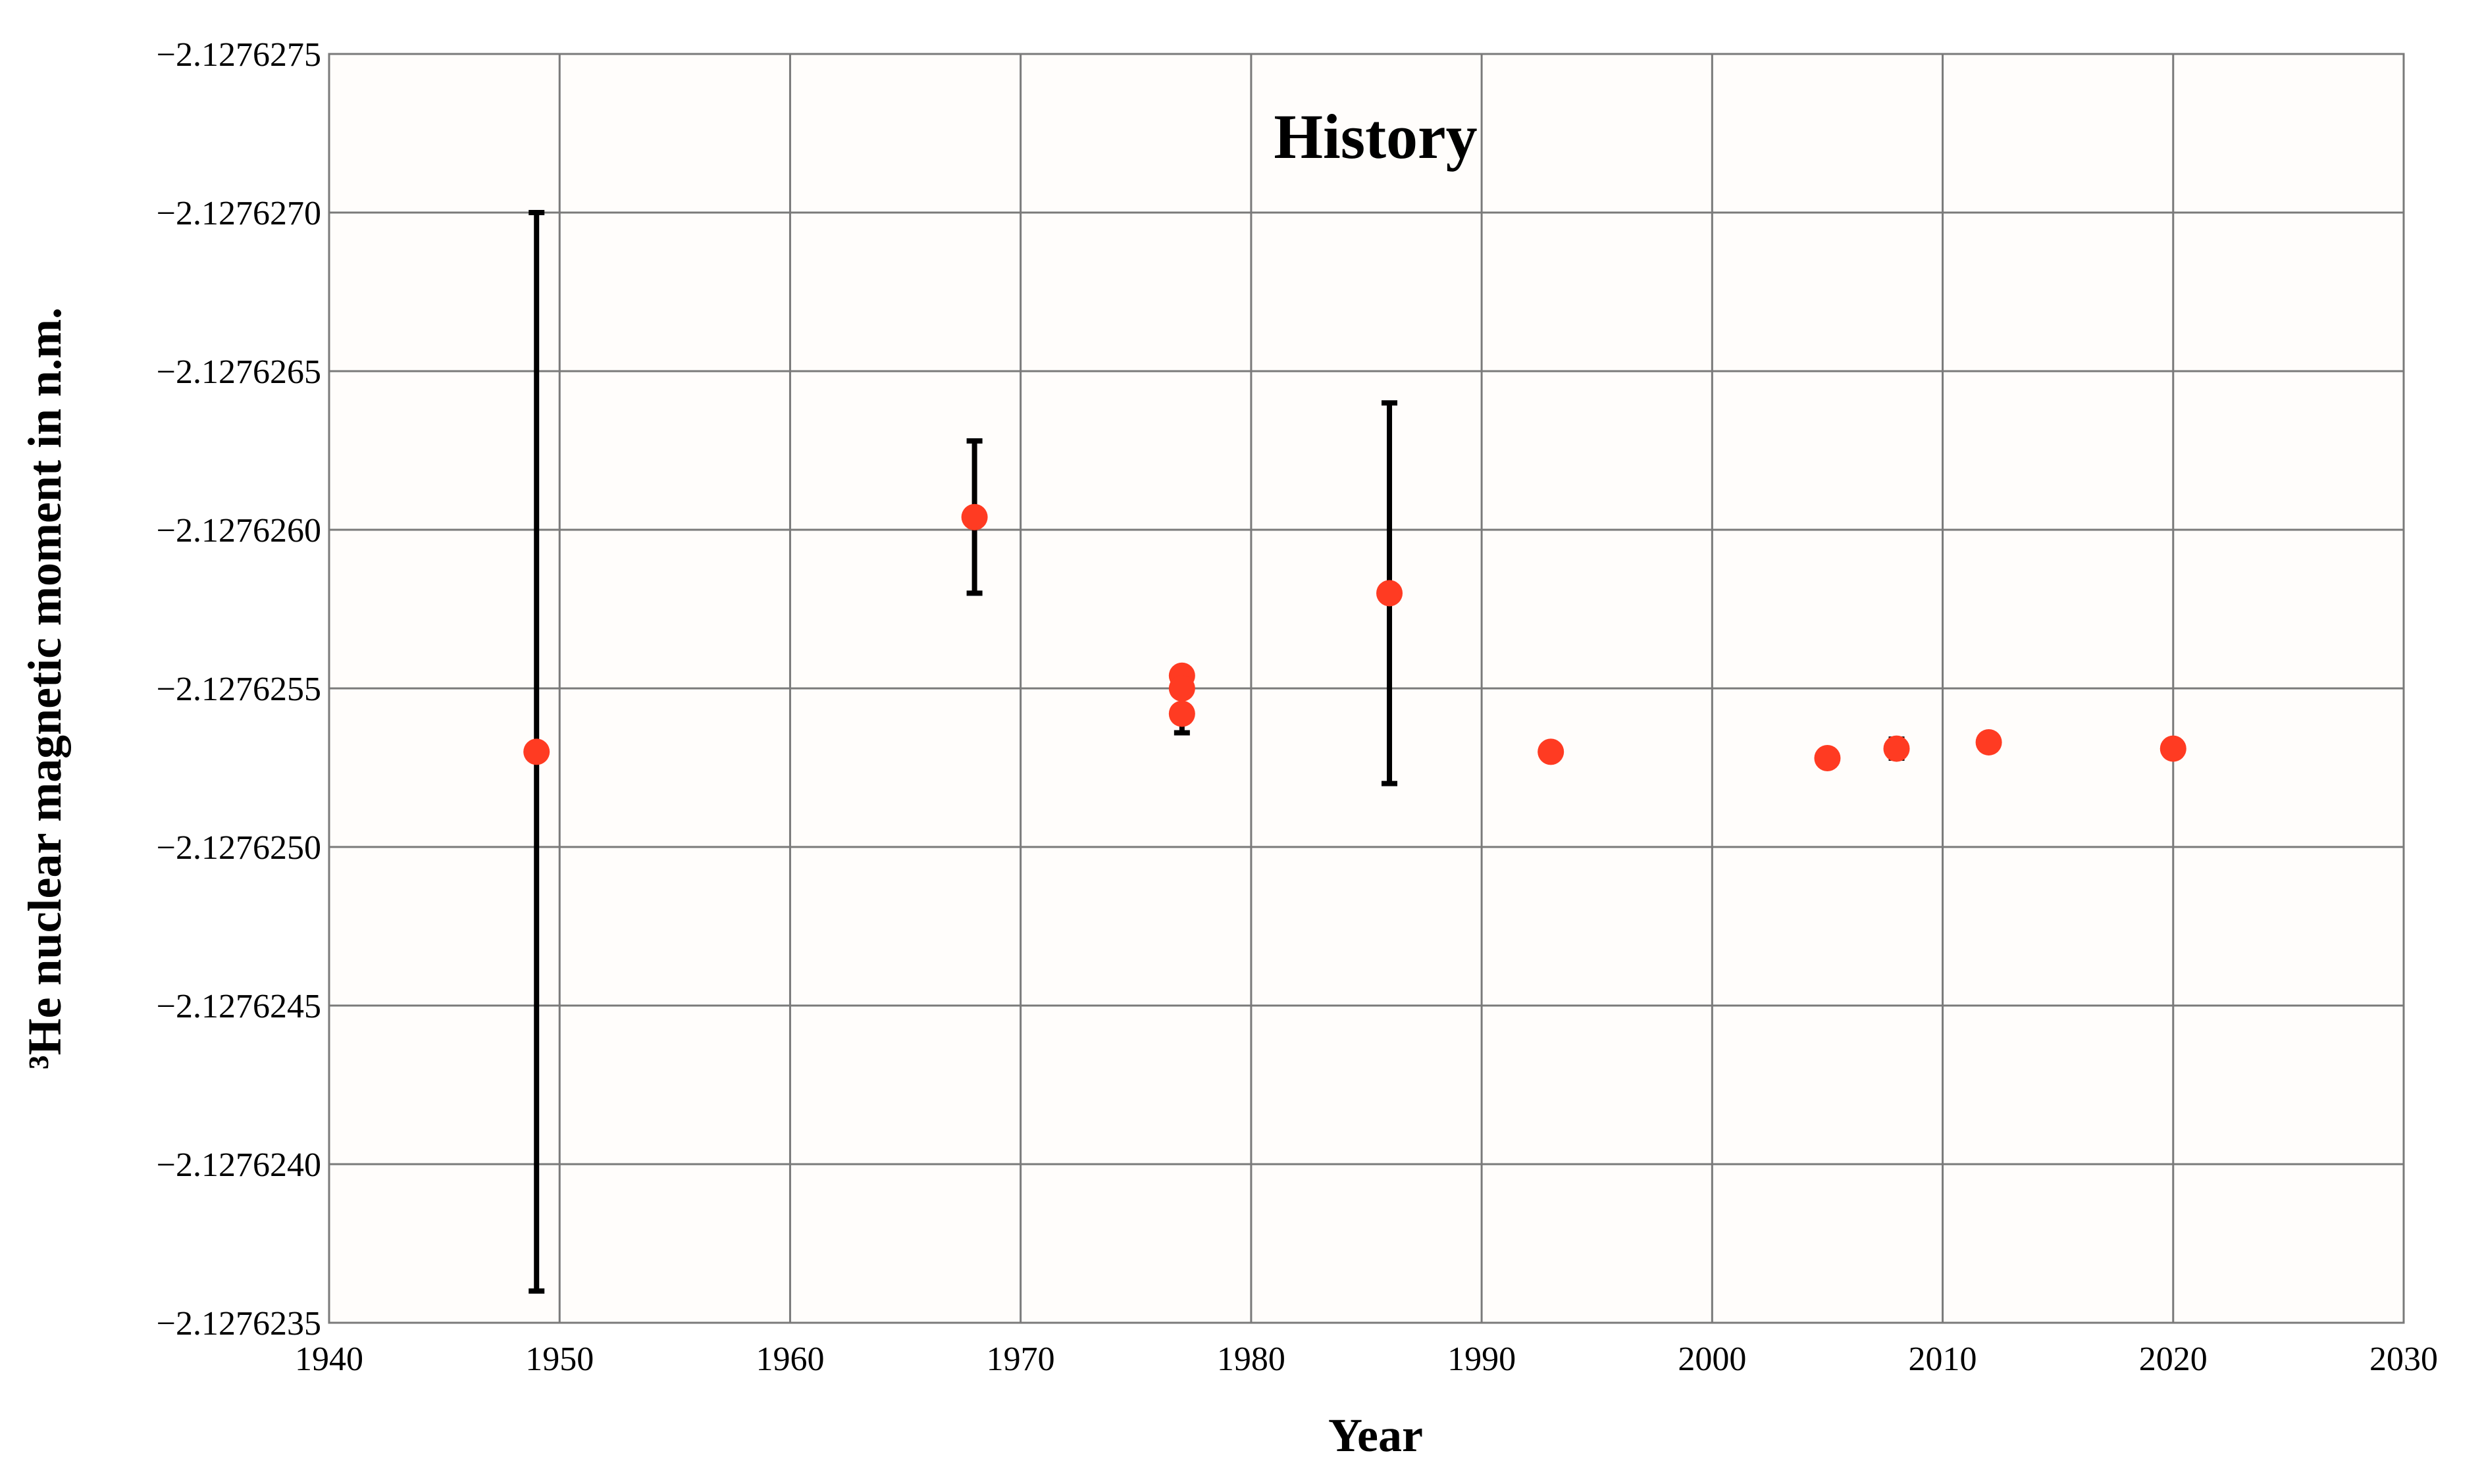 This screenshot has height=1484, width=2482. Describe the element at coordinates (1943, 1359) in the screenshot. I see `x-tick-label: 2010` at that location.